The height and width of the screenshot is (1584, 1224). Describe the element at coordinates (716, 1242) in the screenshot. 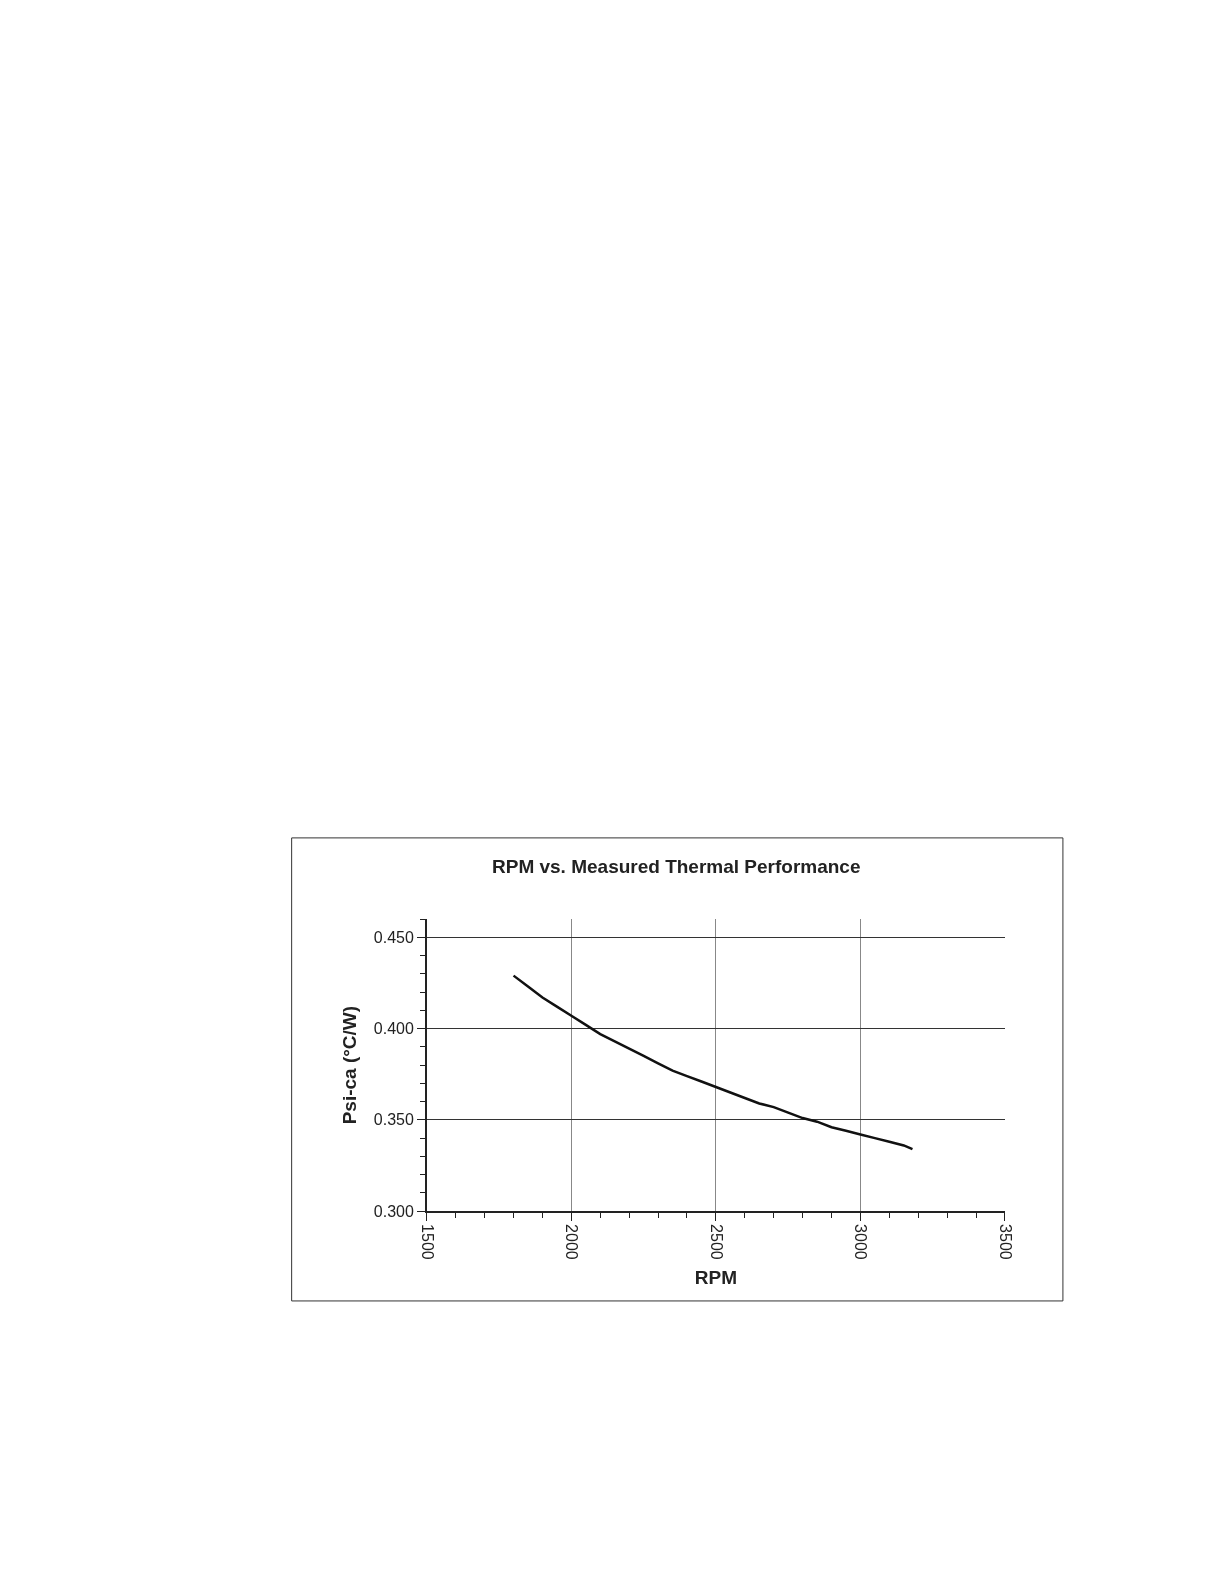

I see `x-tick-label: 2500` at that location.